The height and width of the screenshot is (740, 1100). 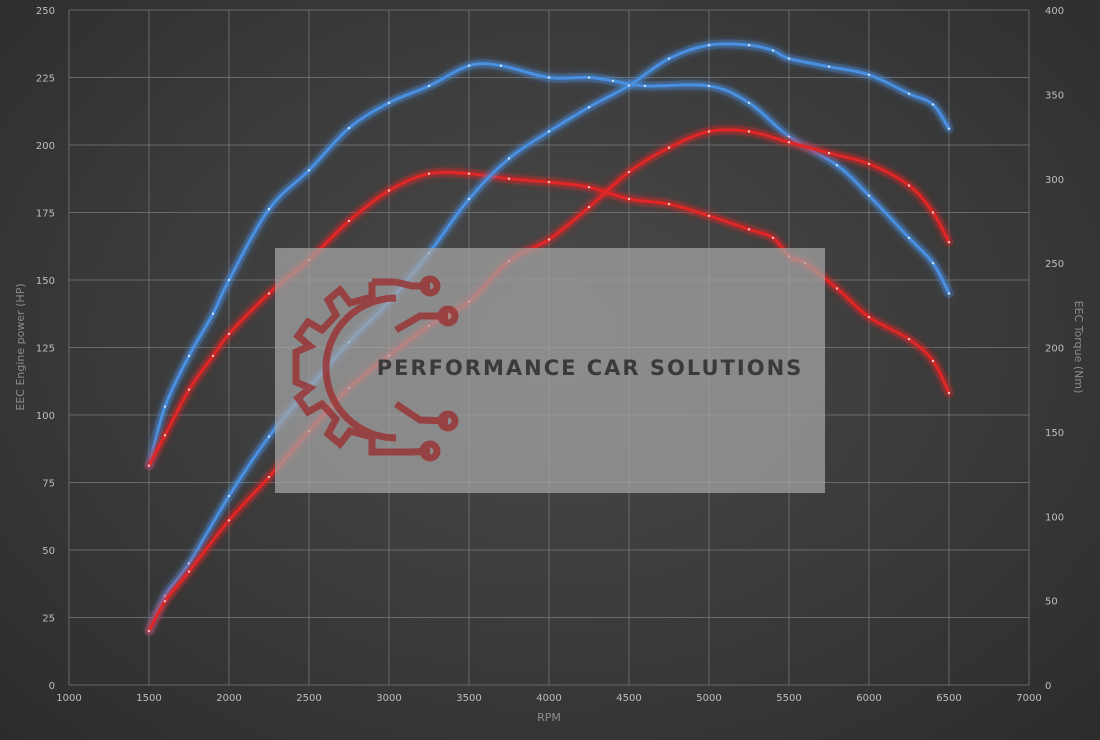 I want to click on gear-logo-icon, so click(x=375, y=368).